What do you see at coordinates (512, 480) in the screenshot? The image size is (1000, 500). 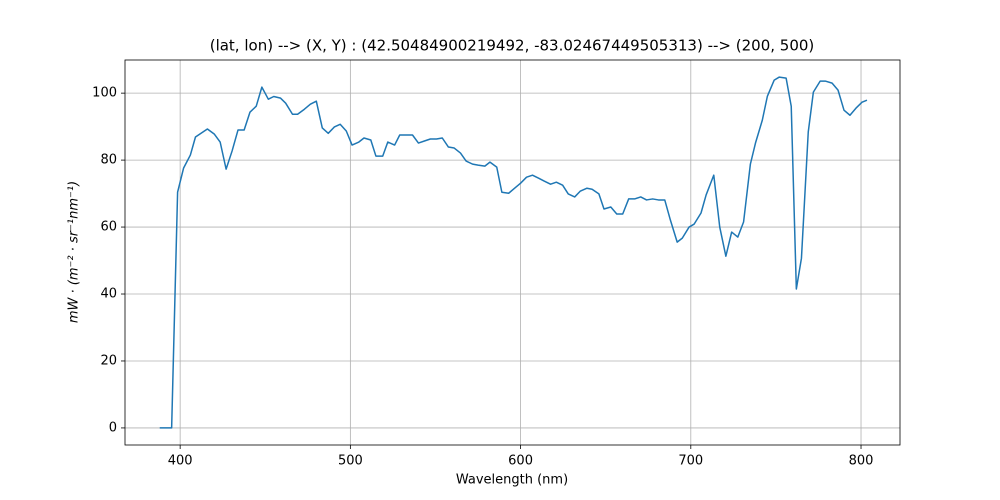 I see `x-axis-label: Wavelength (nm)` at bounding box center [512, 480].